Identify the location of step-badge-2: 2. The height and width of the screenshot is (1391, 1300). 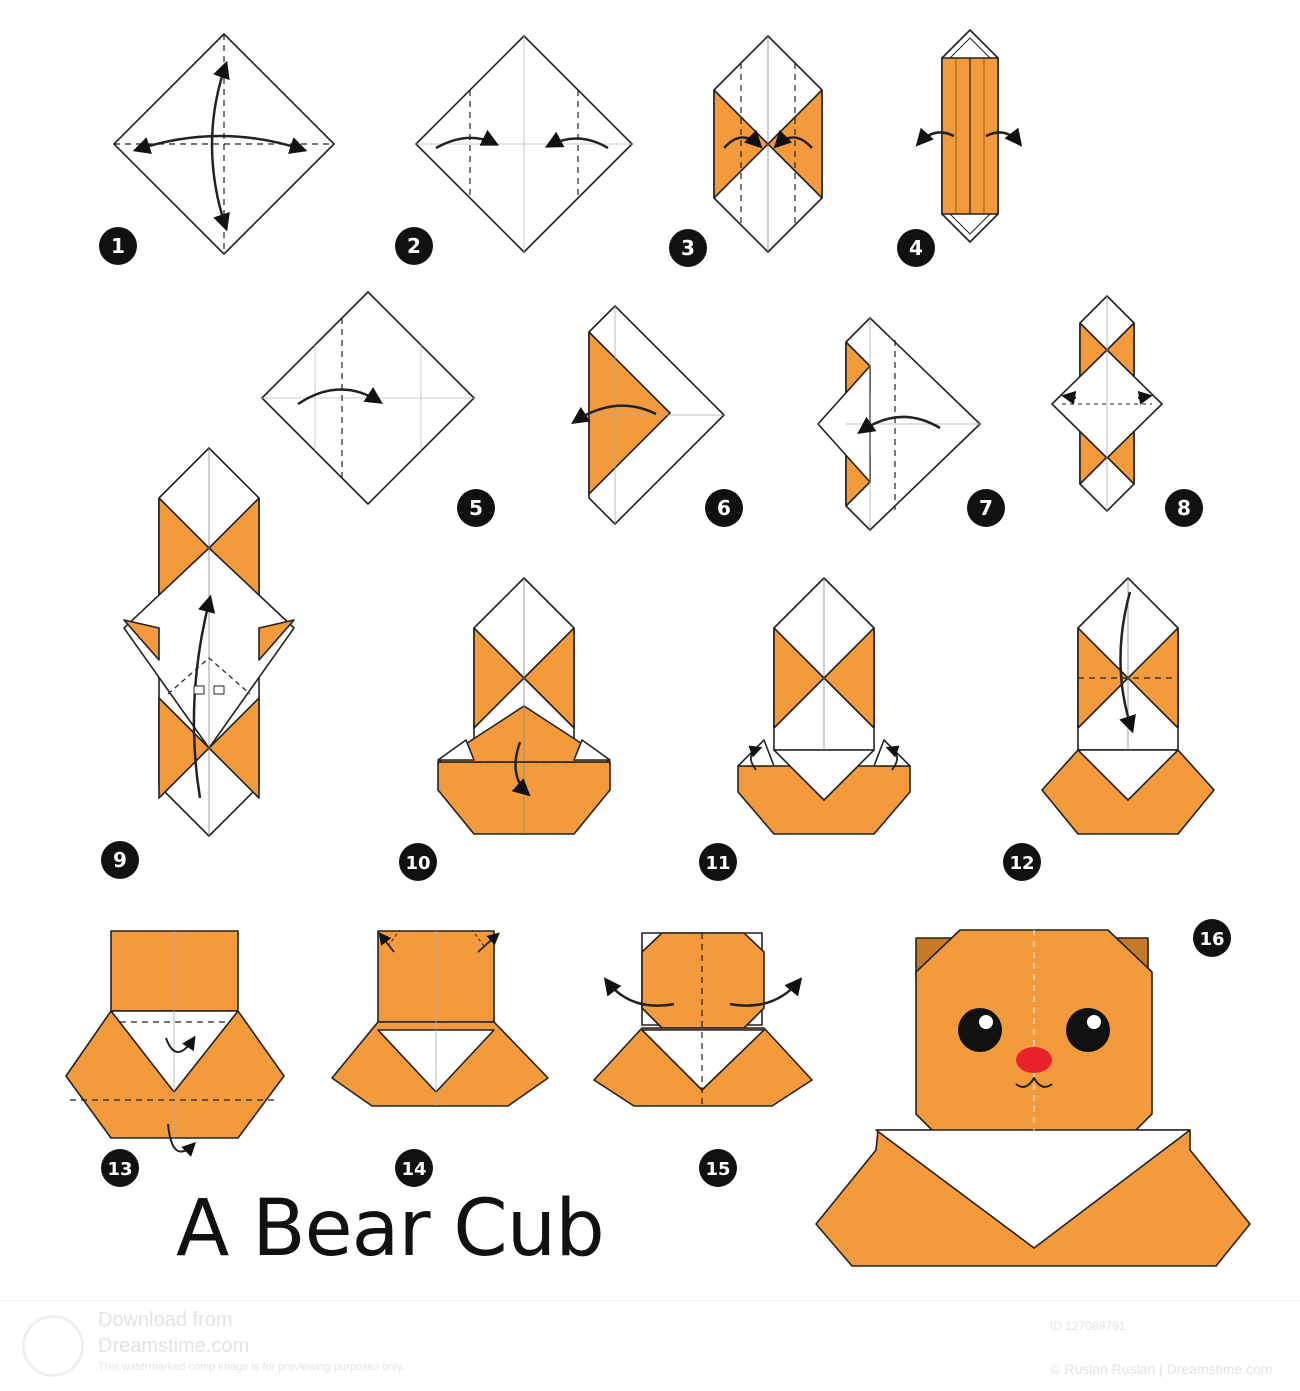
(414, 246).